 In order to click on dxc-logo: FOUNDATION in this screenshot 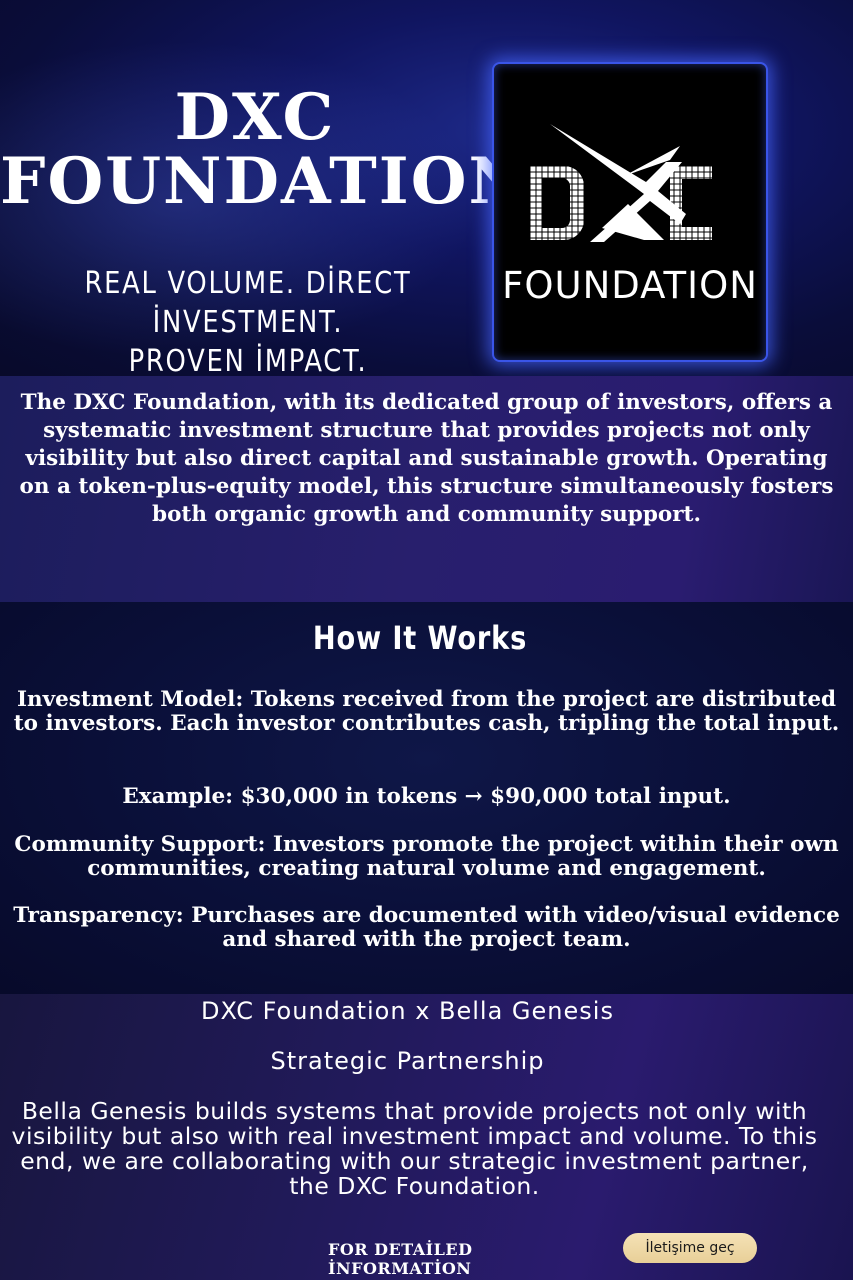, I will do `click(630, 212)`.